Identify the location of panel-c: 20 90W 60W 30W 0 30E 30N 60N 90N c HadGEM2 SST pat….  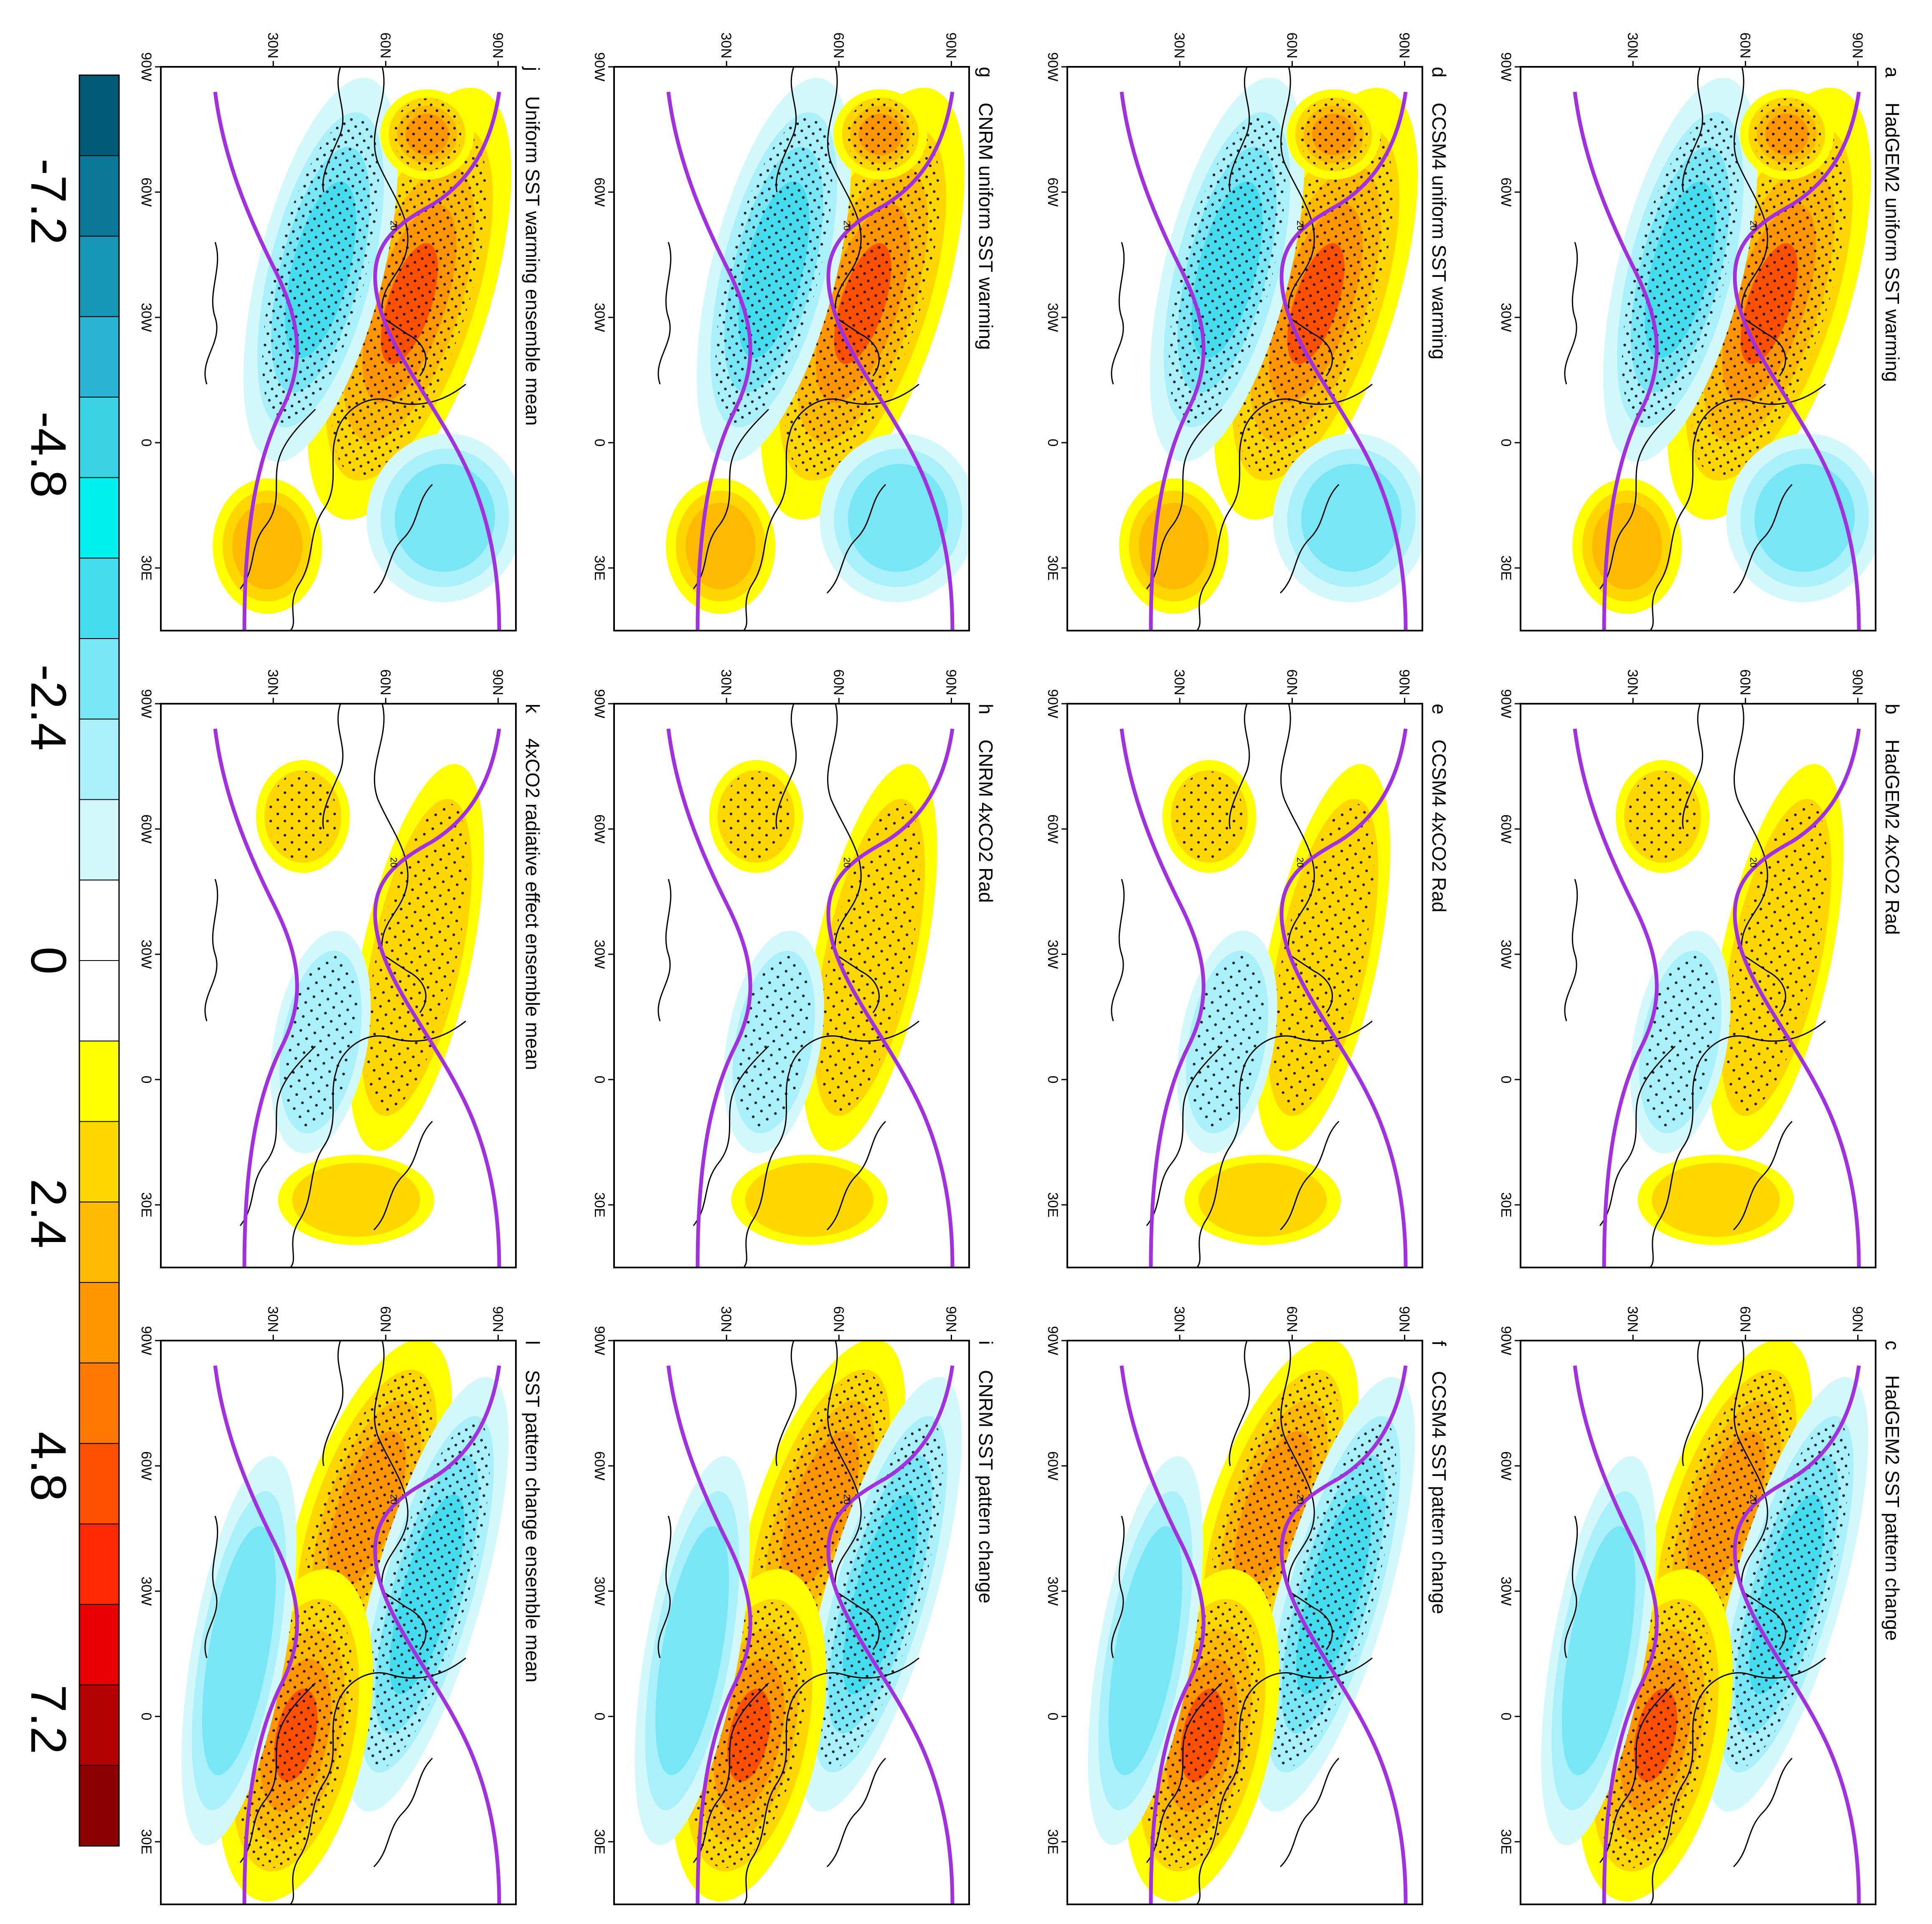
(1700, 1606).